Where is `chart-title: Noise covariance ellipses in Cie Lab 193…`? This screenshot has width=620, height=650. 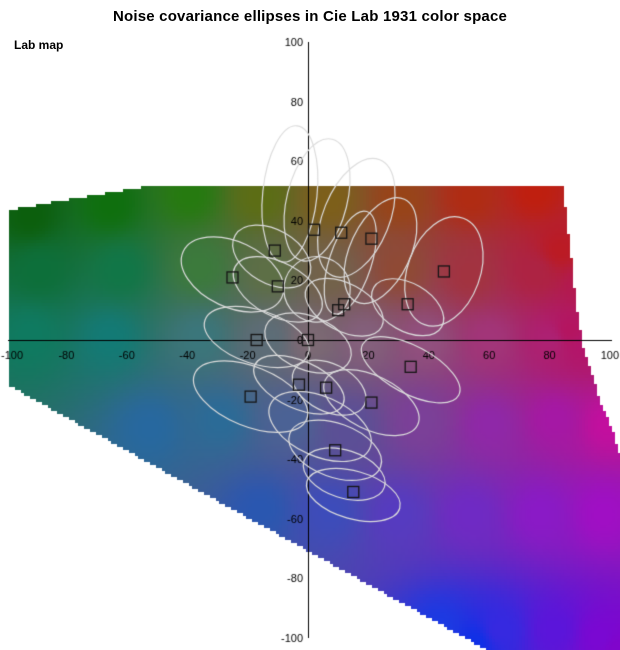
chart-title: Noise covariance ellipses in Cie Lab 193… is located at coordinates (310, 16).